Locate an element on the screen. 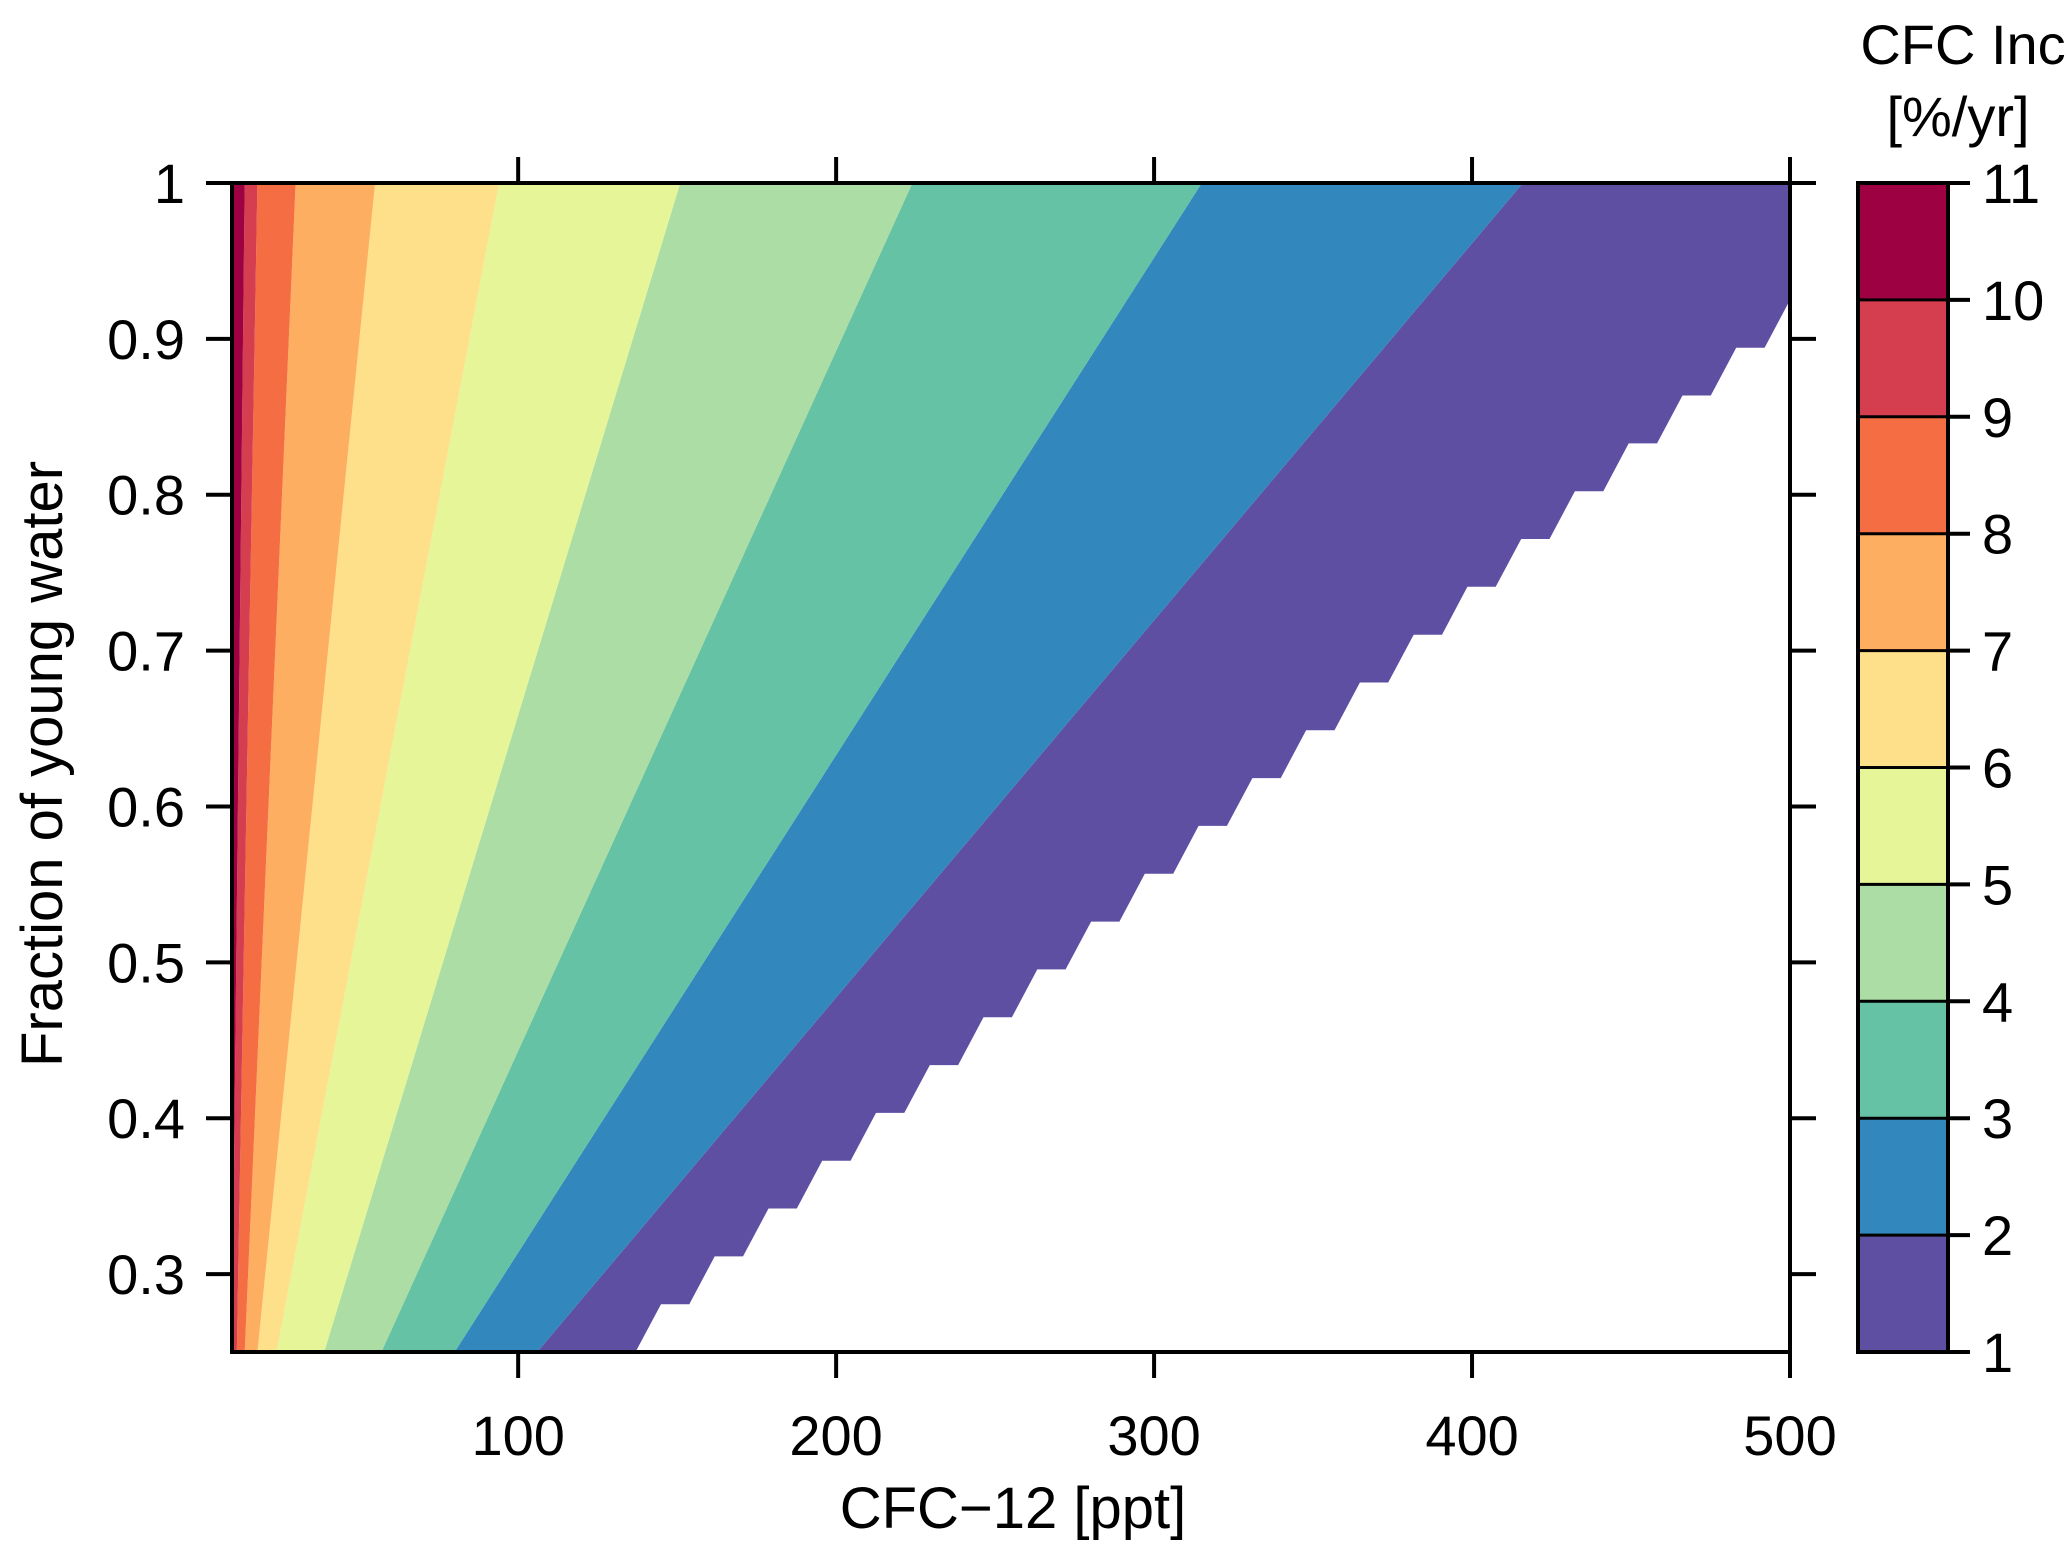 The image size is (2067, 1552). x-axis-title: CFC−12 [ppt] is located at coordinates (1013, 1508).